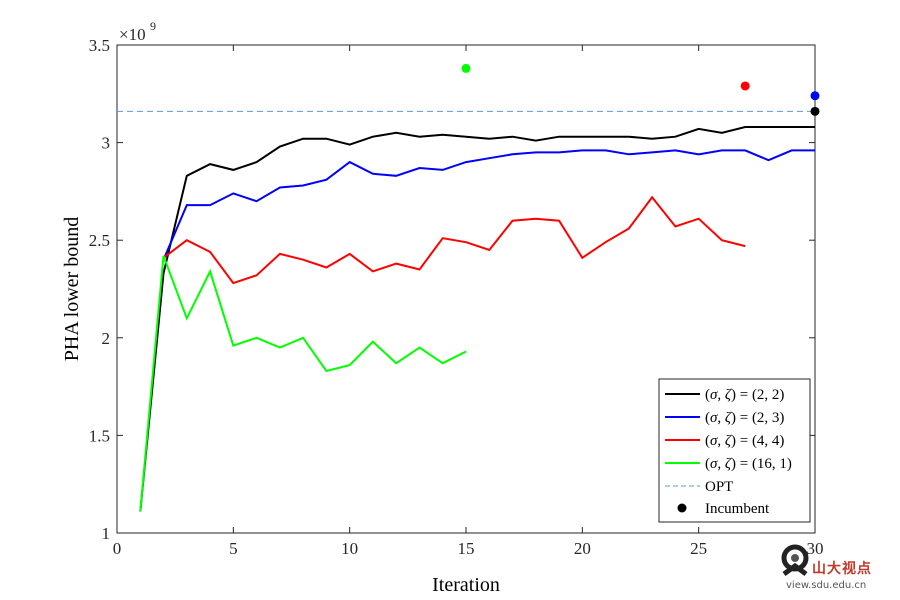 The width and height of the screenshot is (900, 600). I want to click on x-tick-label: 10, so click(349, 548).